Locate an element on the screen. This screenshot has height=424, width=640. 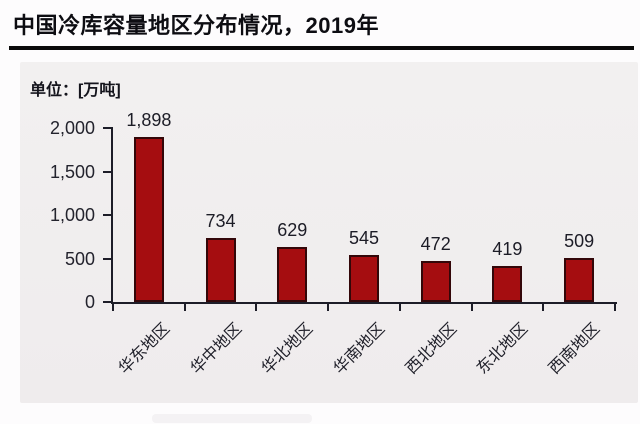
bar-value-label: 545 is located at coordinates (364, 237).